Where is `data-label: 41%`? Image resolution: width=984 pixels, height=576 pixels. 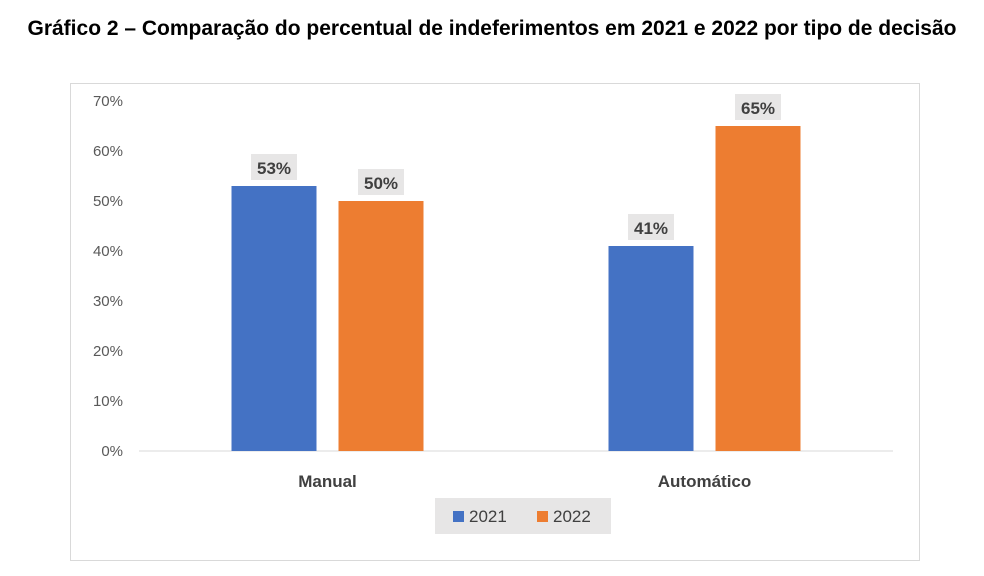
data-label: 41% is located at coordinates (651, 228).